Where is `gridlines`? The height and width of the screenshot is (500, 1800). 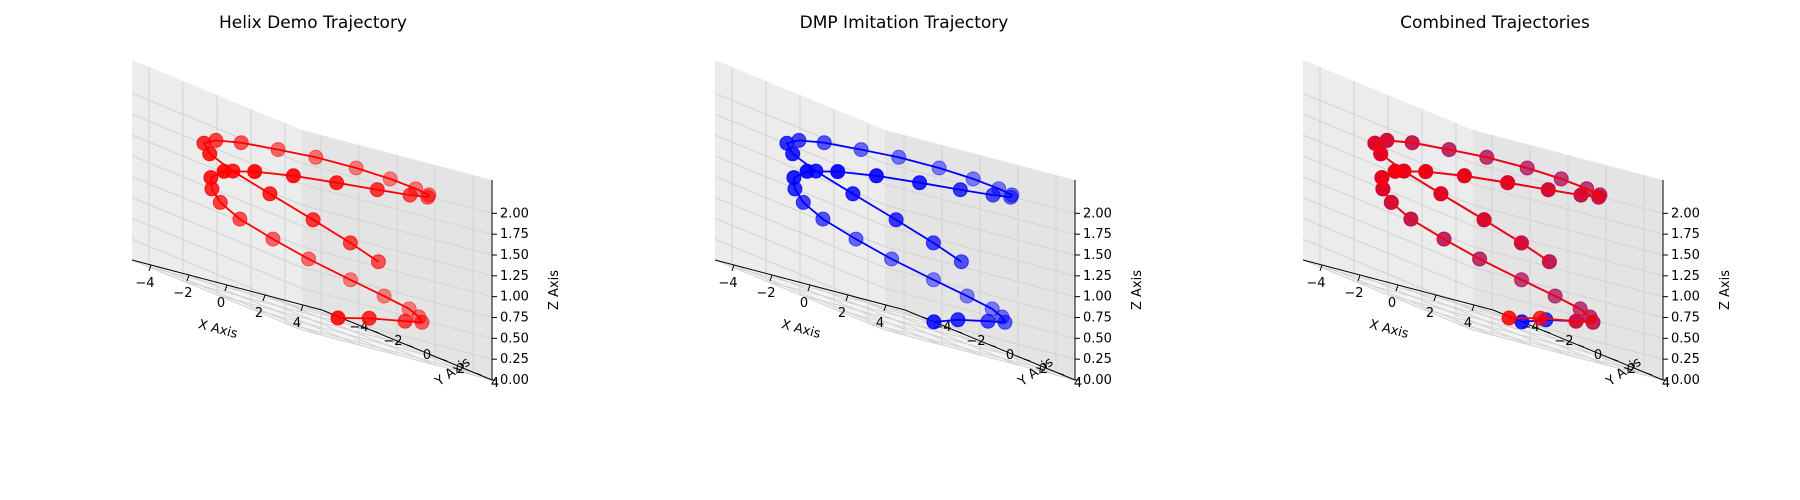 gridlines is located at coordinates (895, 224).